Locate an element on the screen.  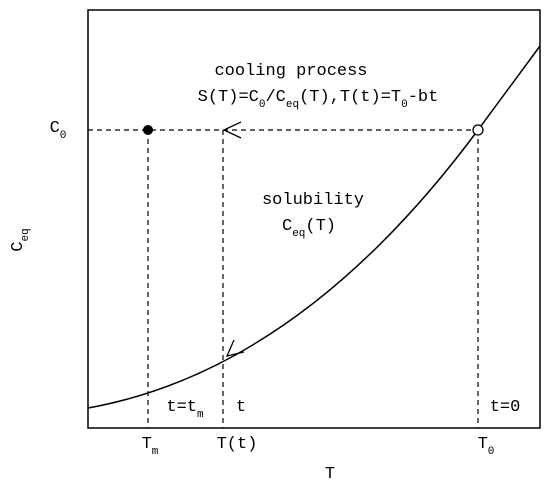
solubility-label: solubility is located at coordinates (313, 200).